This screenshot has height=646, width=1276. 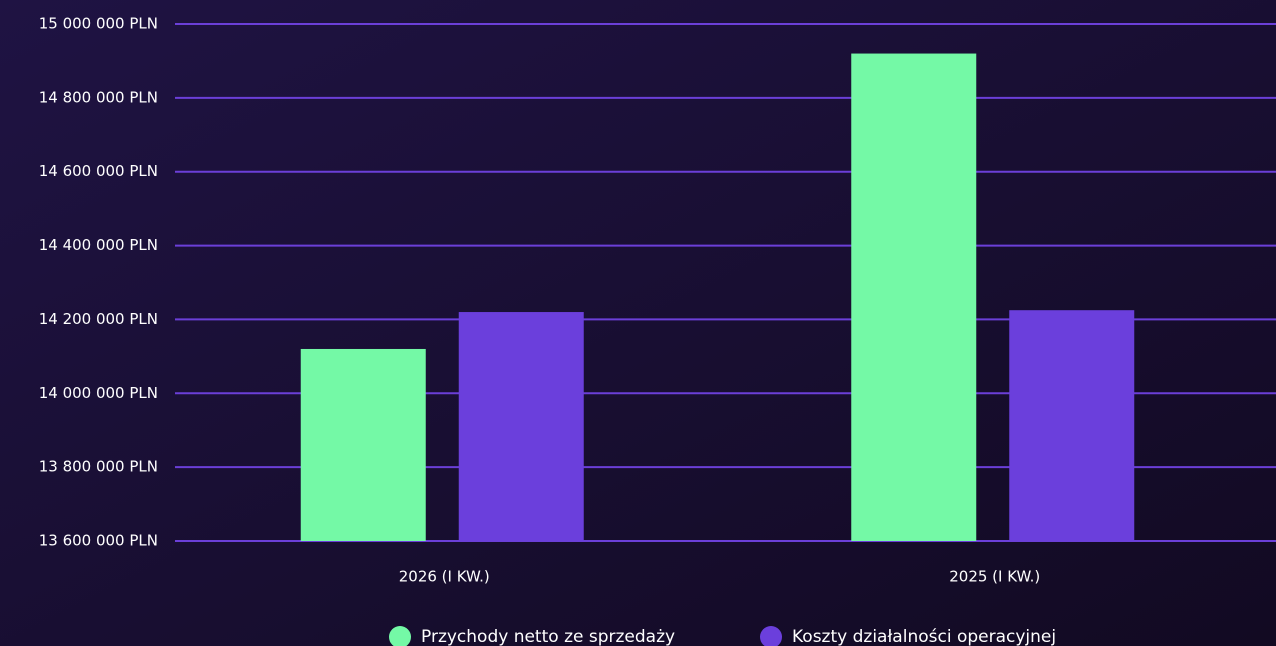 What do you see at coordinates (98, 171) in the screenshot?
I see `y-tick-label: 14 600 000 PLN` at bounding box center [98, 171].